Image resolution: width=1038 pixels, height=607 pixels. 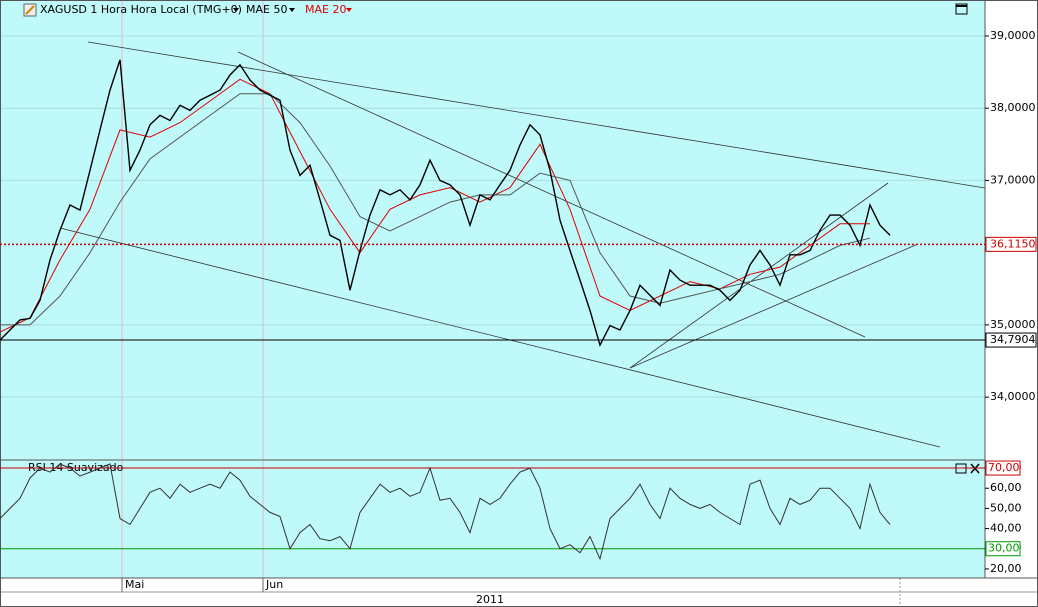 What do you see at coordinates (1006, 507) in the screenshot?
I see `y-tick-label: 50,00` at bounding box center [1006, 507].